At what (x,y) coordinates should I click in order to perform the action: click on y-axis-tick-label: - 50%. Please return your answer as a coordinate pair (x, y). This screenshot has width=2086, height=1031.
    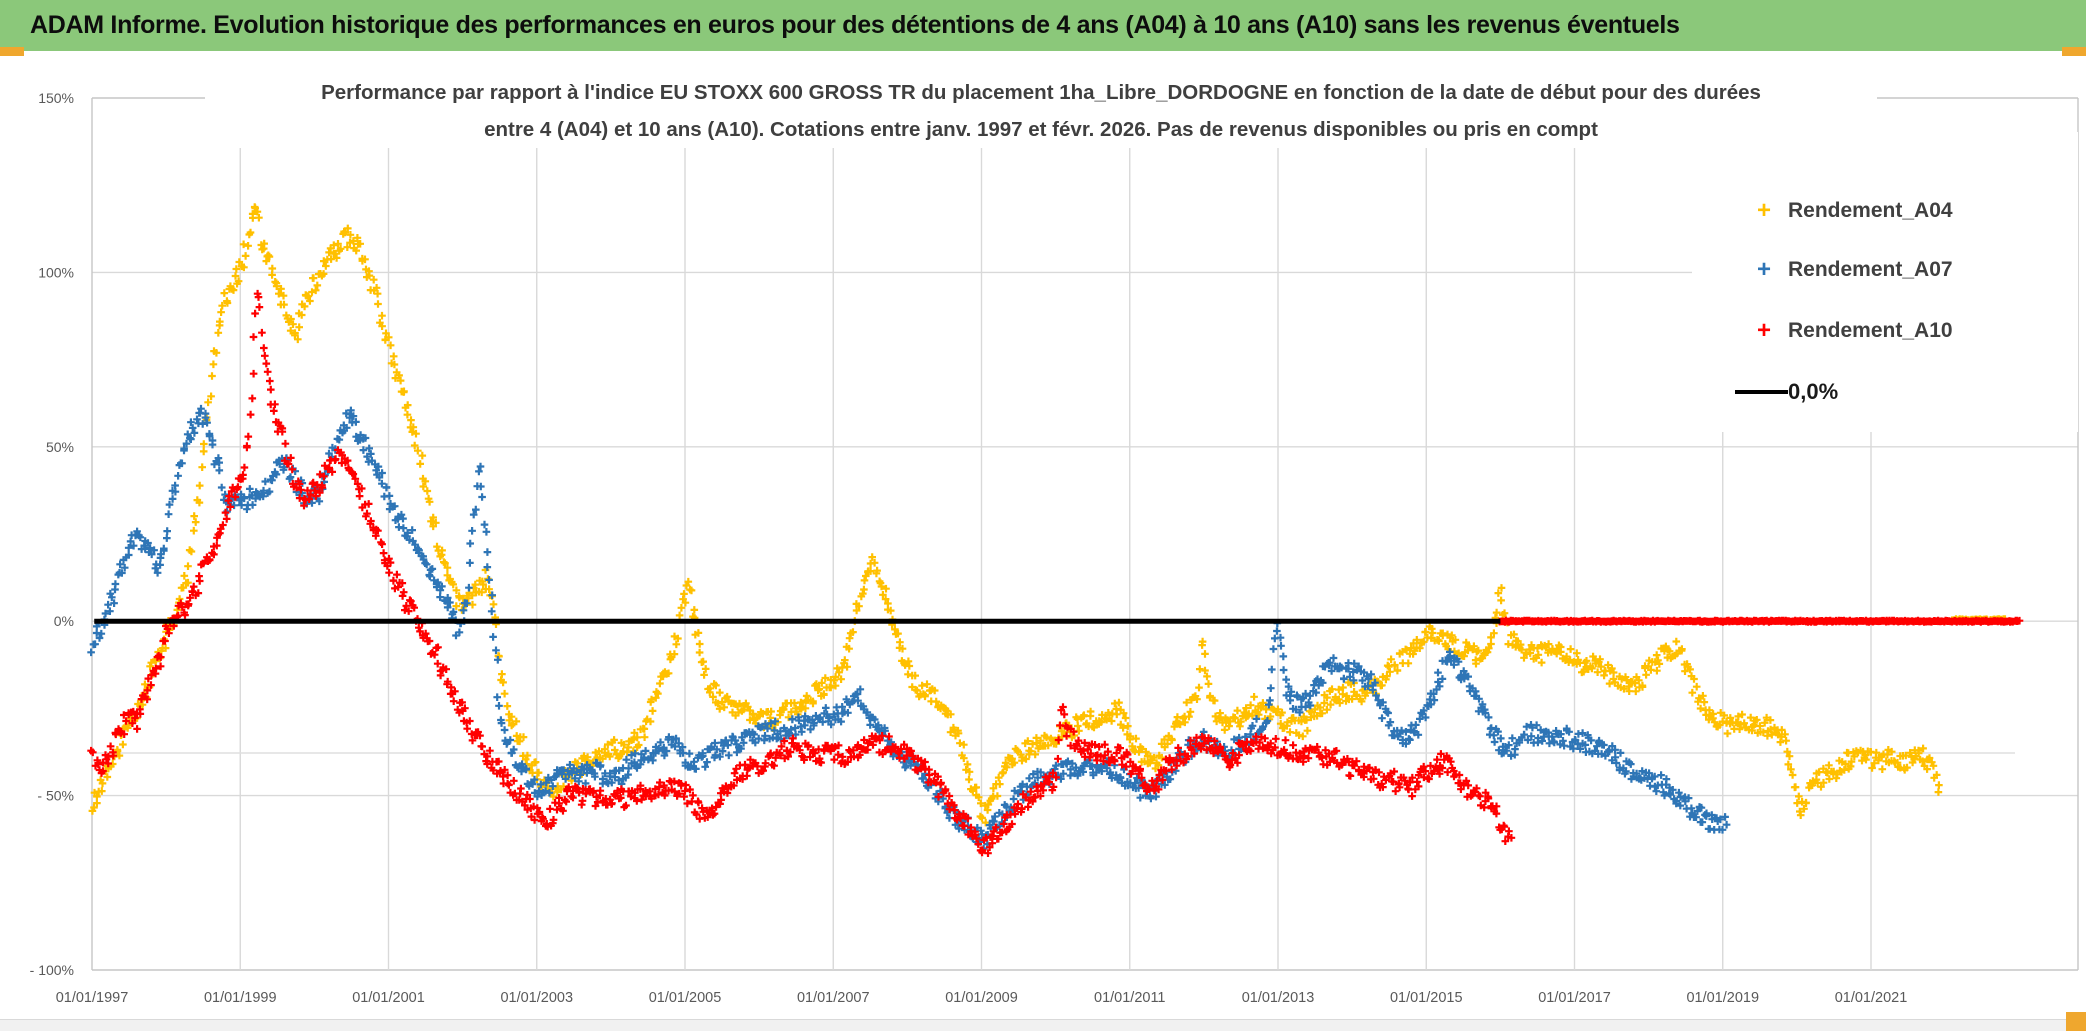
    Looking at the image, I should click on (55, 796).